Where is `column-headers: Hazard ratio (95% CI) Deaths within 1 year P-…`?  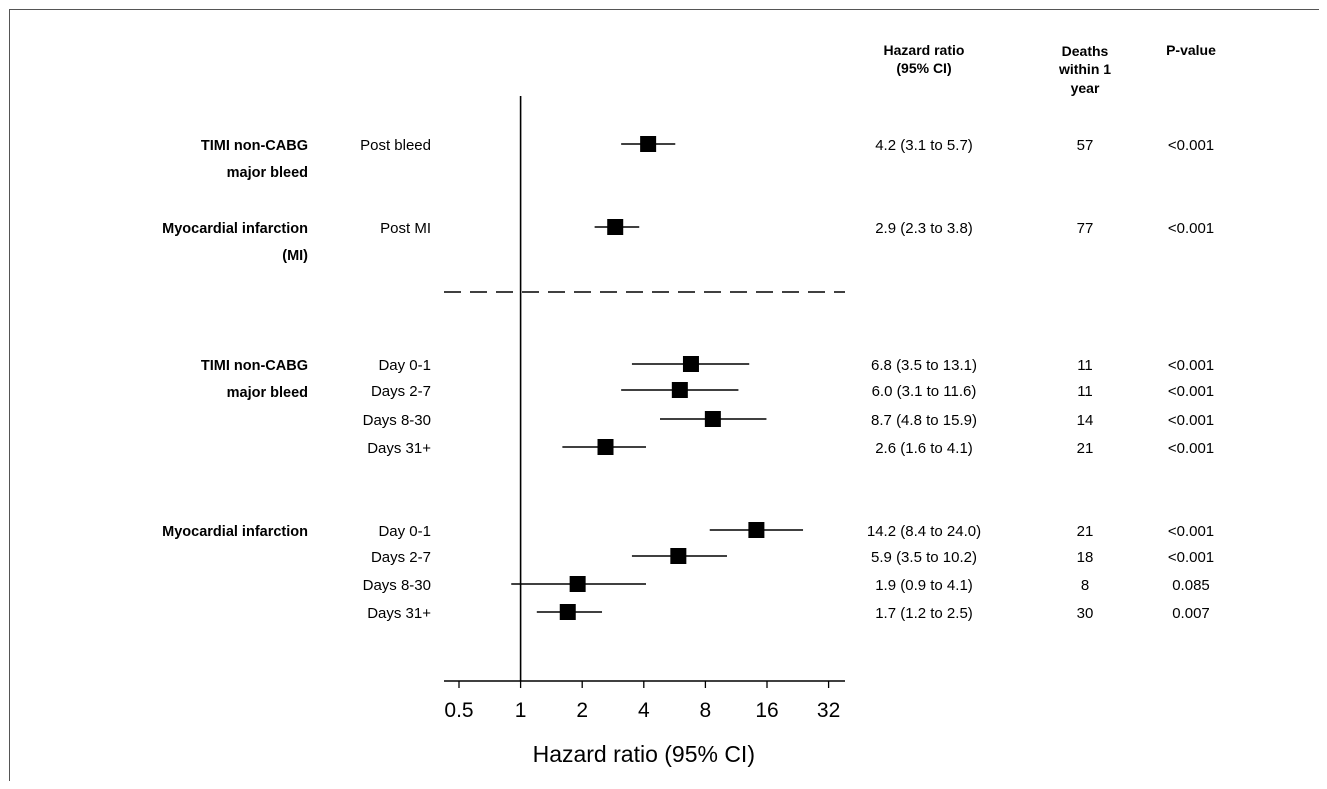 column-headers: Hazard ratio (95% CI) Deaths within 1 year P-… is located at coordinates (1050, 69).